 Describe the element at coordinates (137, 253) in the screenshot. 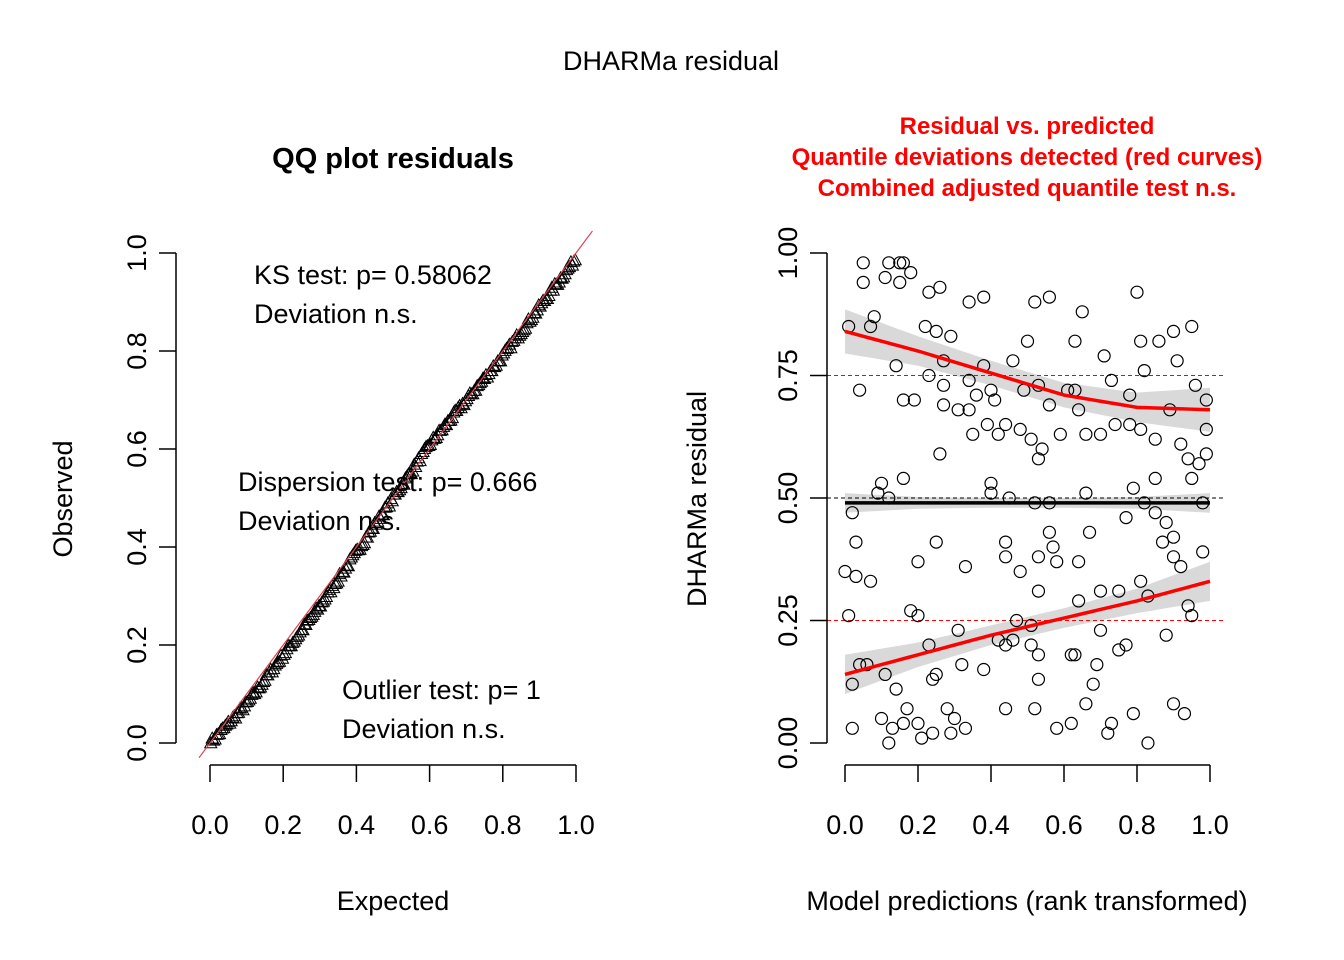

I see `y-tick-label: 1.0` at that location.